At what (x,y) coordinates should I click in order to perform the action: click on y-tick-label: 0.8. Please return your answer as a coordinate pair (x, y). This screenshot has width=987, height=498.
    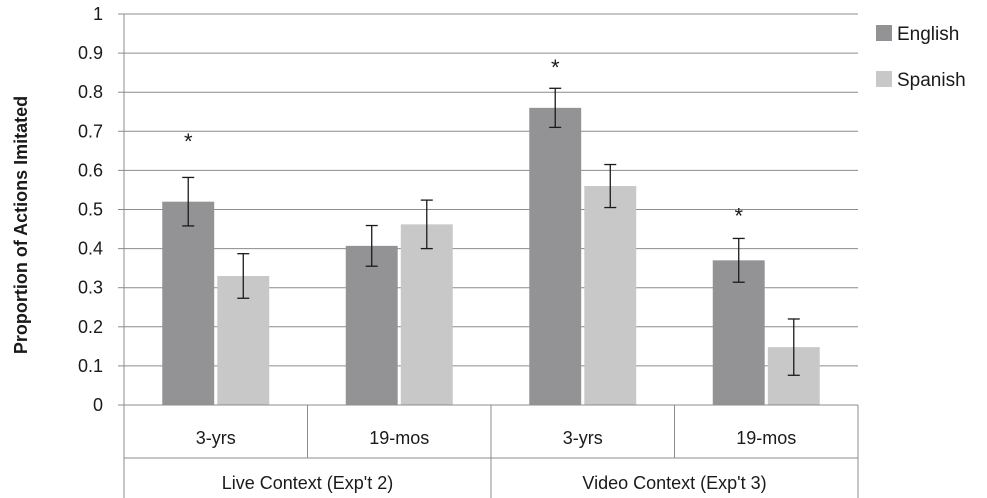
    Looking at the image, I should click on (90, 92).